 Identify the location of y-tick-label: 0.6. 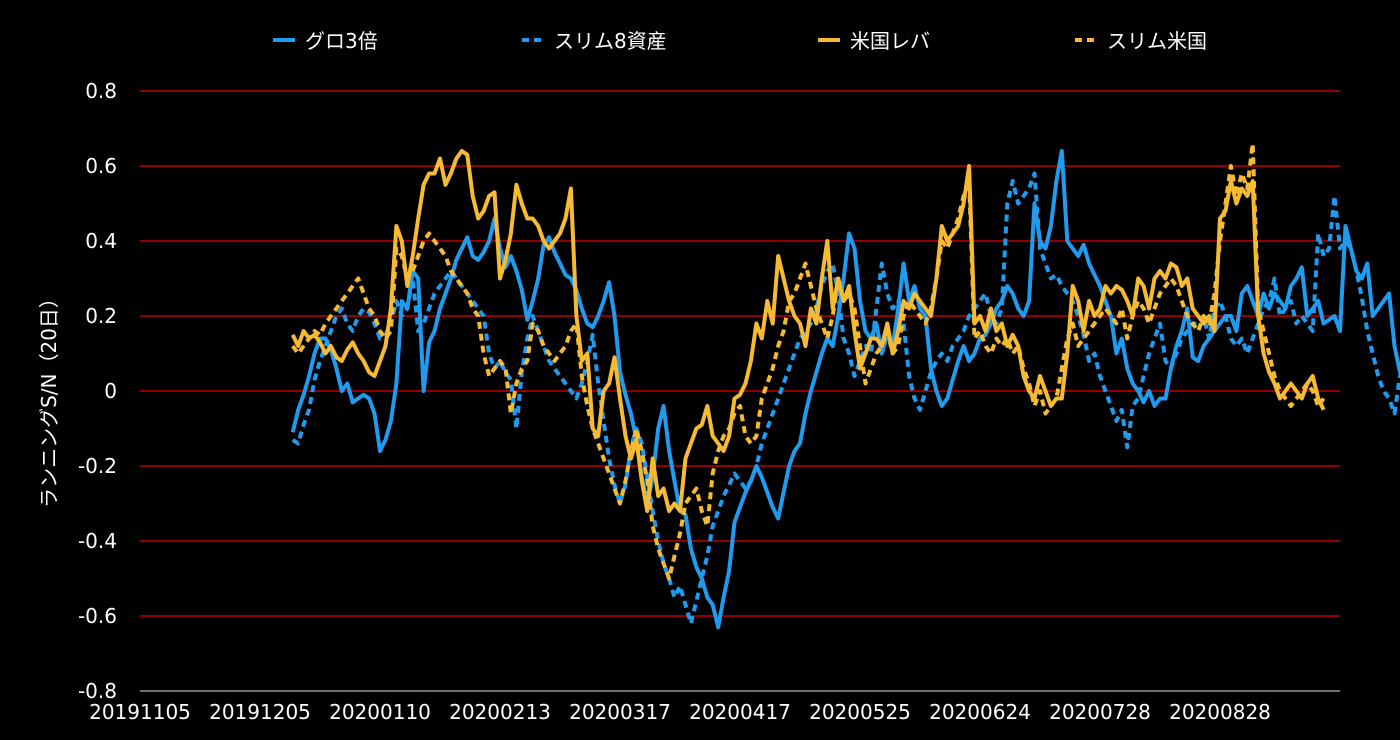
(101, 166).